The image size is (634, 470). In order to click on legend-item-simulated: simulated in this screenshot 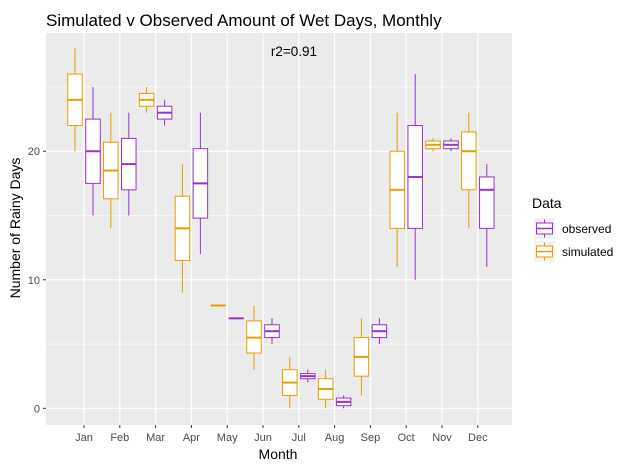, I will do `click(573, 251)`.